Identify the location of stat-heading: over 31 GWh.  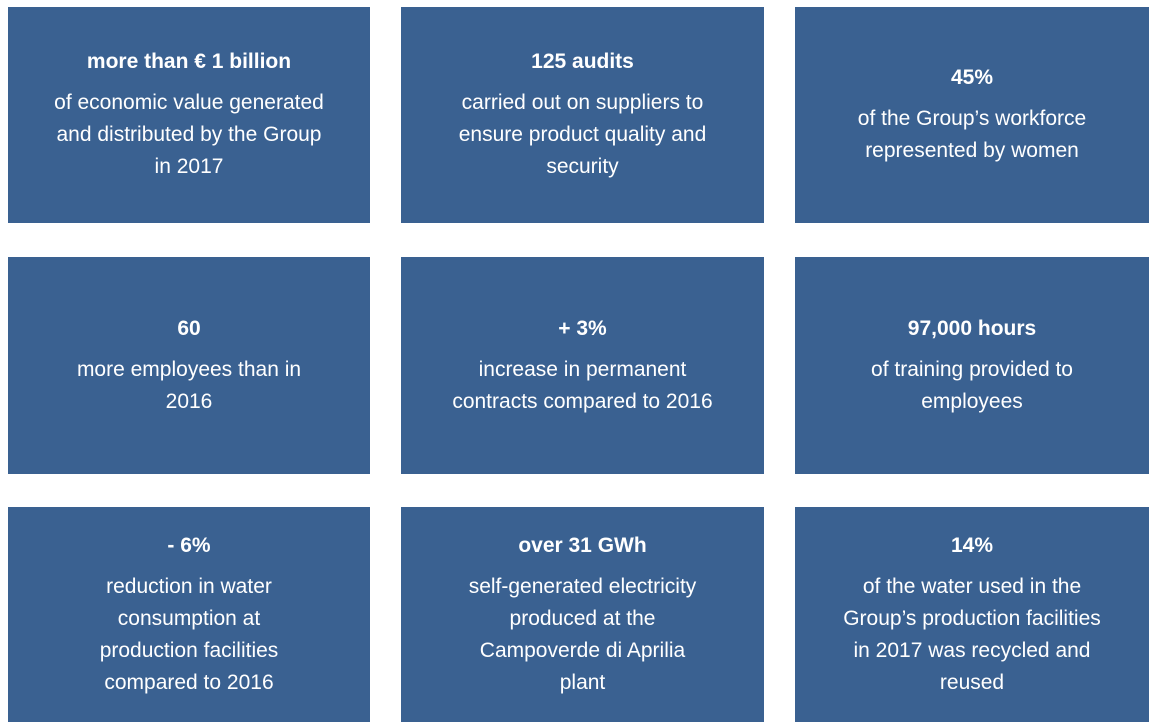
(582, 545).